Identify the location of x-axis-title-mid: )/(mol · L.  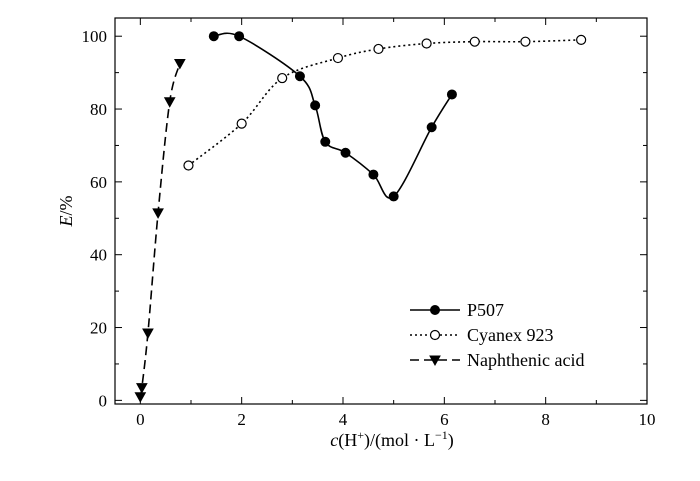
(399, 440).